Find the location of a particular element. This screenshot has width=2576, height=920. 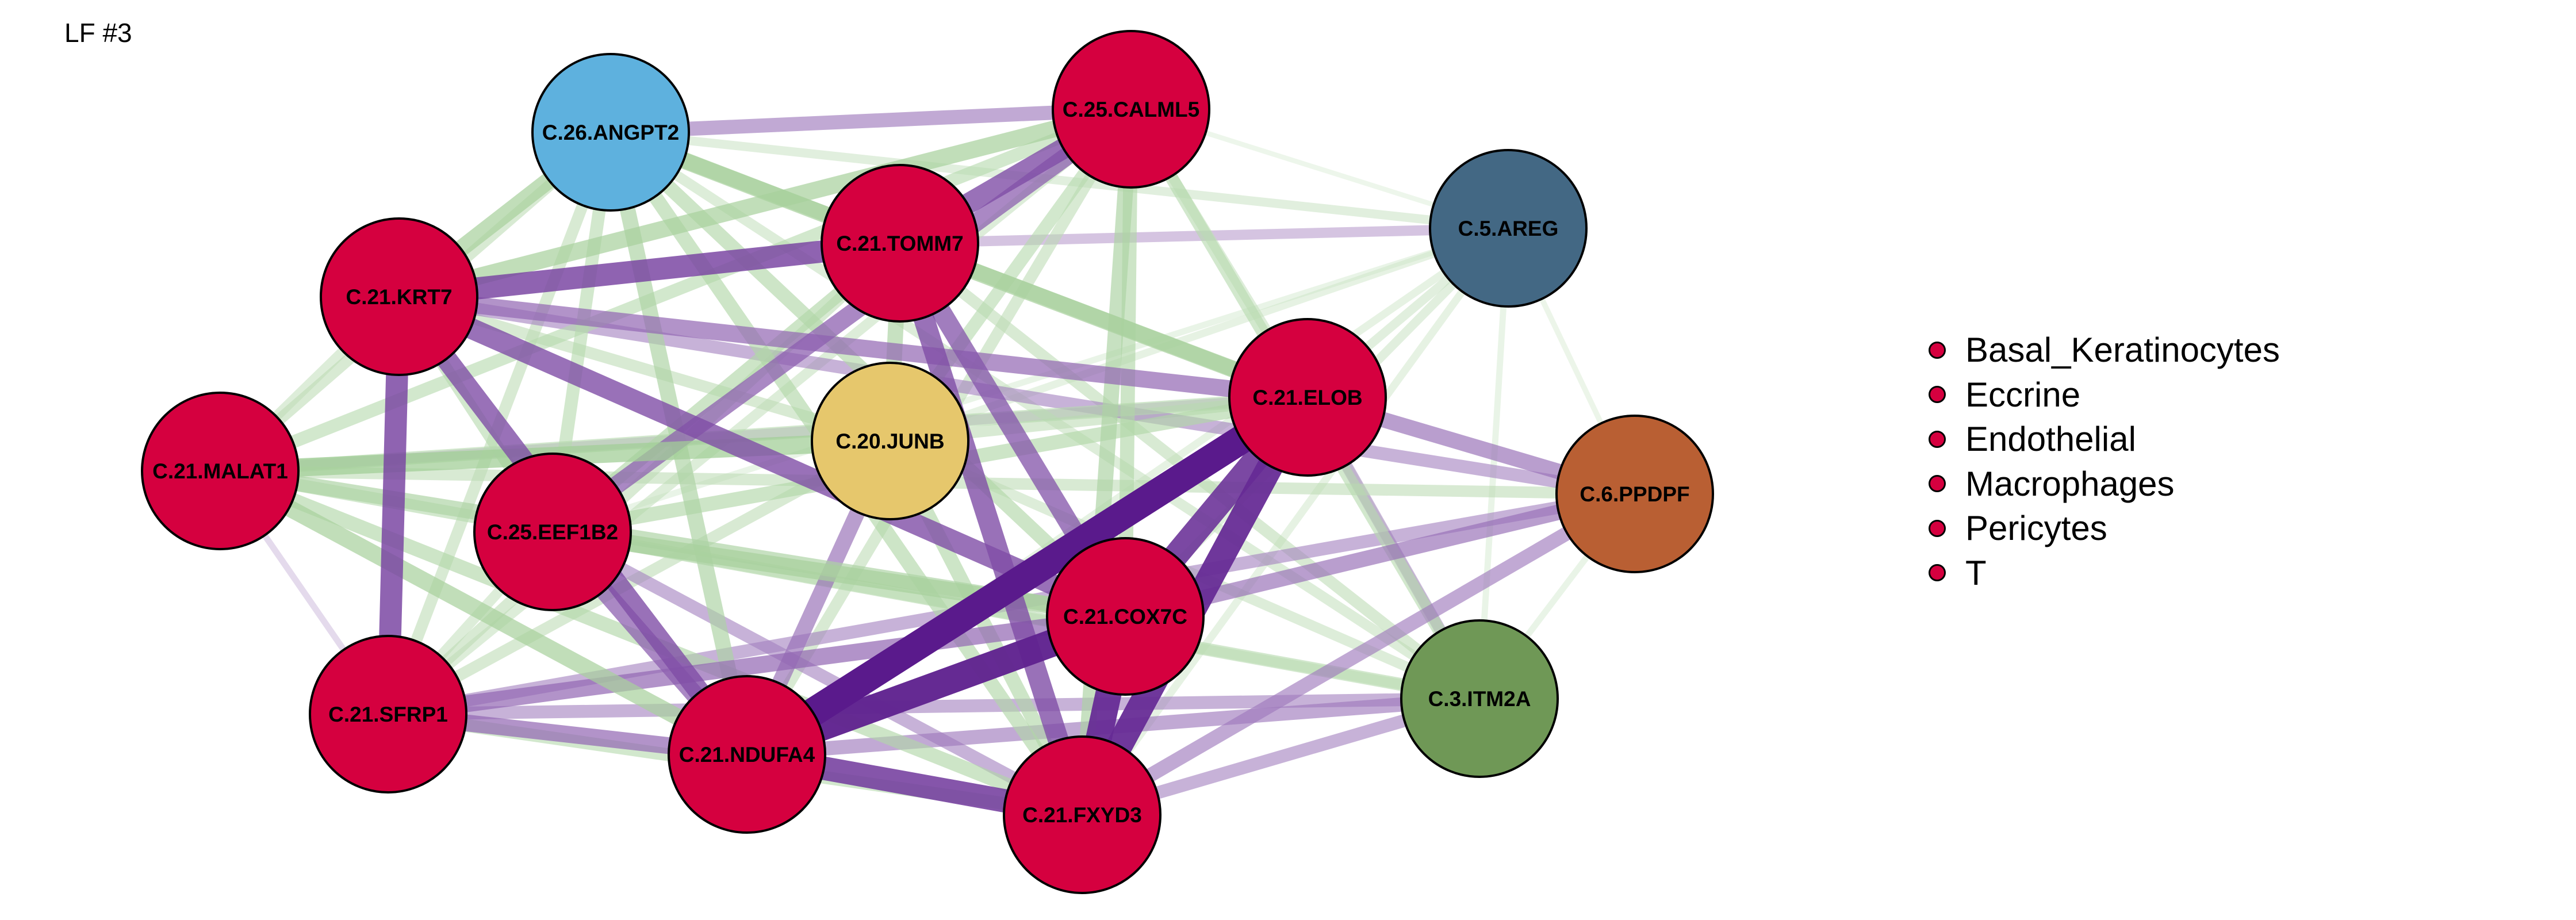

node-label: C.25.CALML5 is located at coordinates (1131, 109).